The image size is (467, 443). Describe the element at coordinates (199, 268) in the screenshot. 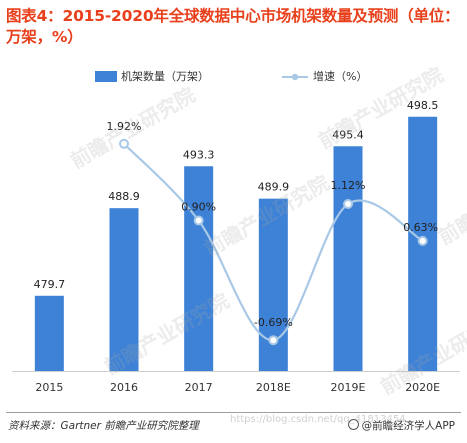

I see `bar-2017` at that location.